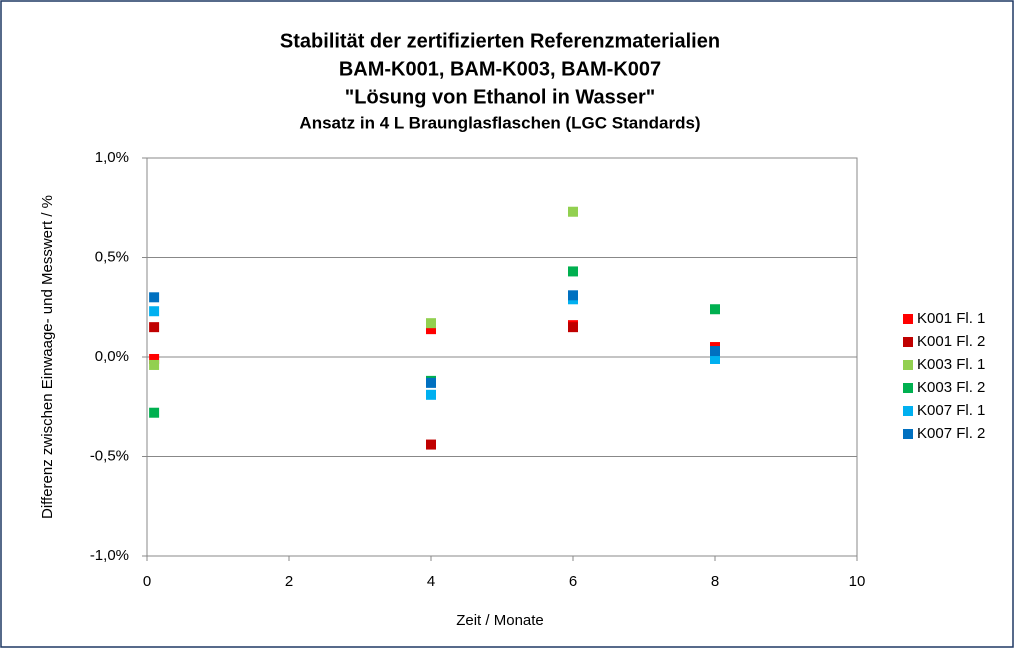  Describe the element at coordinates (951, 318) in the screenshot. I see `legend-label: K001 Fl. 1` at that location.